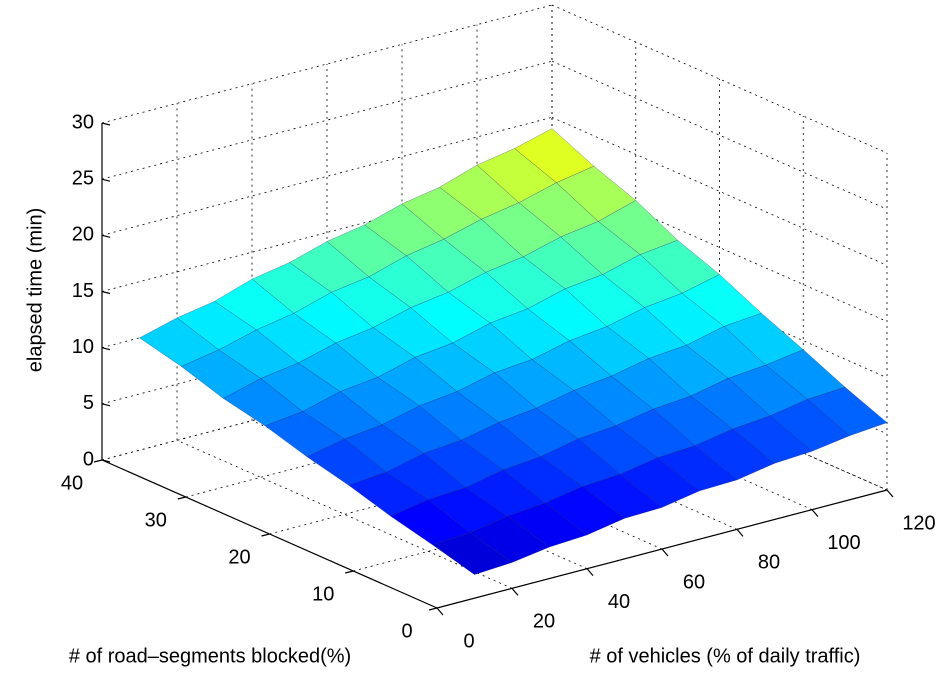 The image size is (949, 674). I want to click on x-tick-label: 20, so click(544, 622).